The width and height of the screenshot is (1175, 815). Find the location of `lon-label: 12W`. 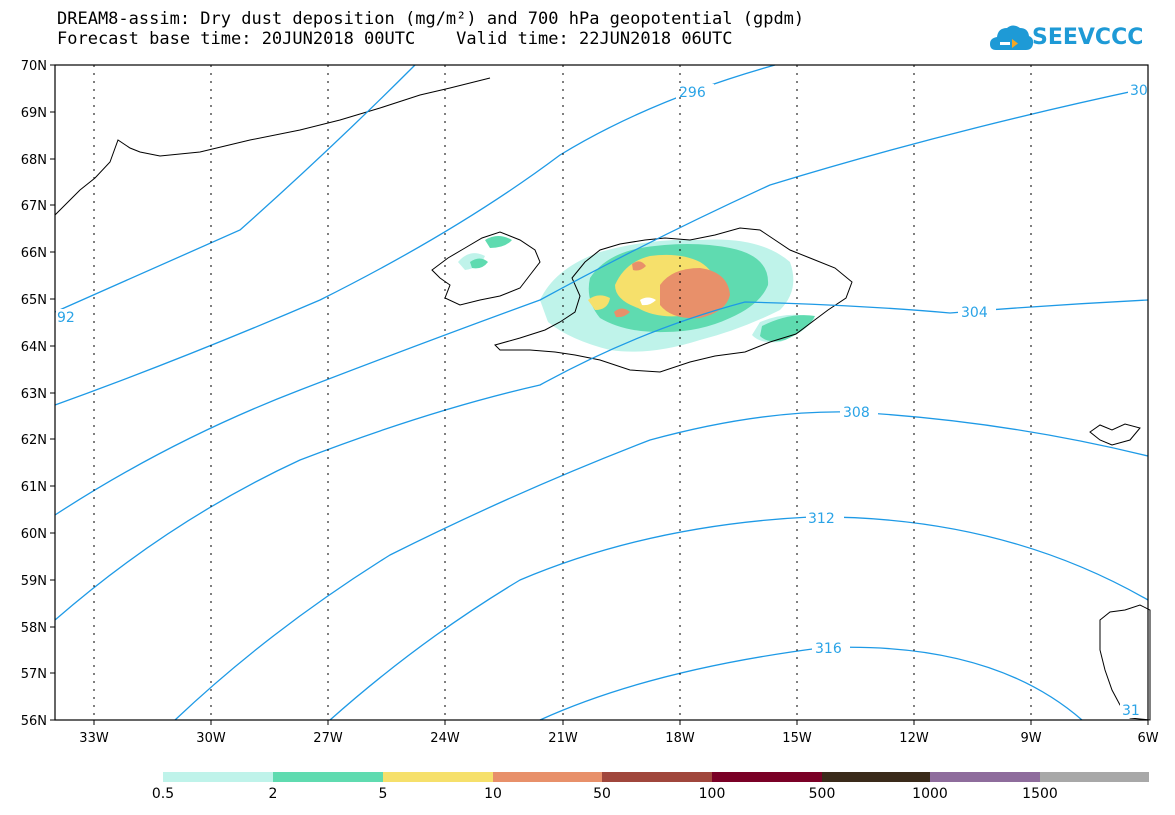

lon-label: 12W is located at coordinates (914, 738).